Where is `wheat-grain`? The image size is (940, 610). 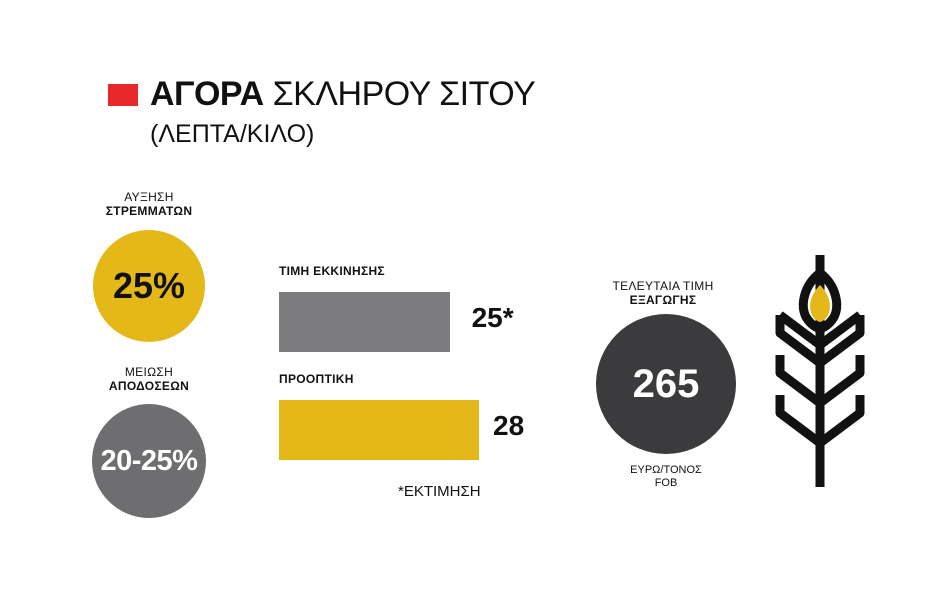
wheat-grain is located at coordinates (820, 303).